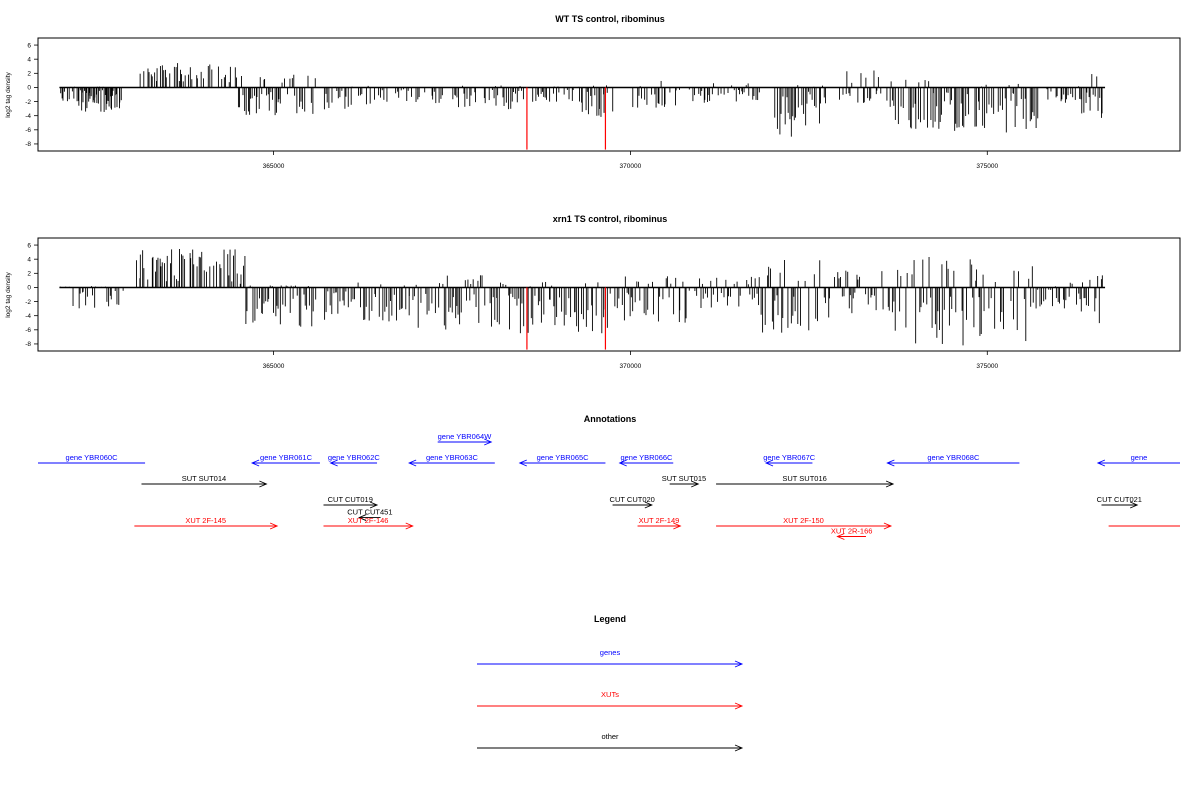 Image resolution: width=1200 pixels, height=800 pixels. I want to click on annotation-feature: gene YBR067C, so click(789, 460).